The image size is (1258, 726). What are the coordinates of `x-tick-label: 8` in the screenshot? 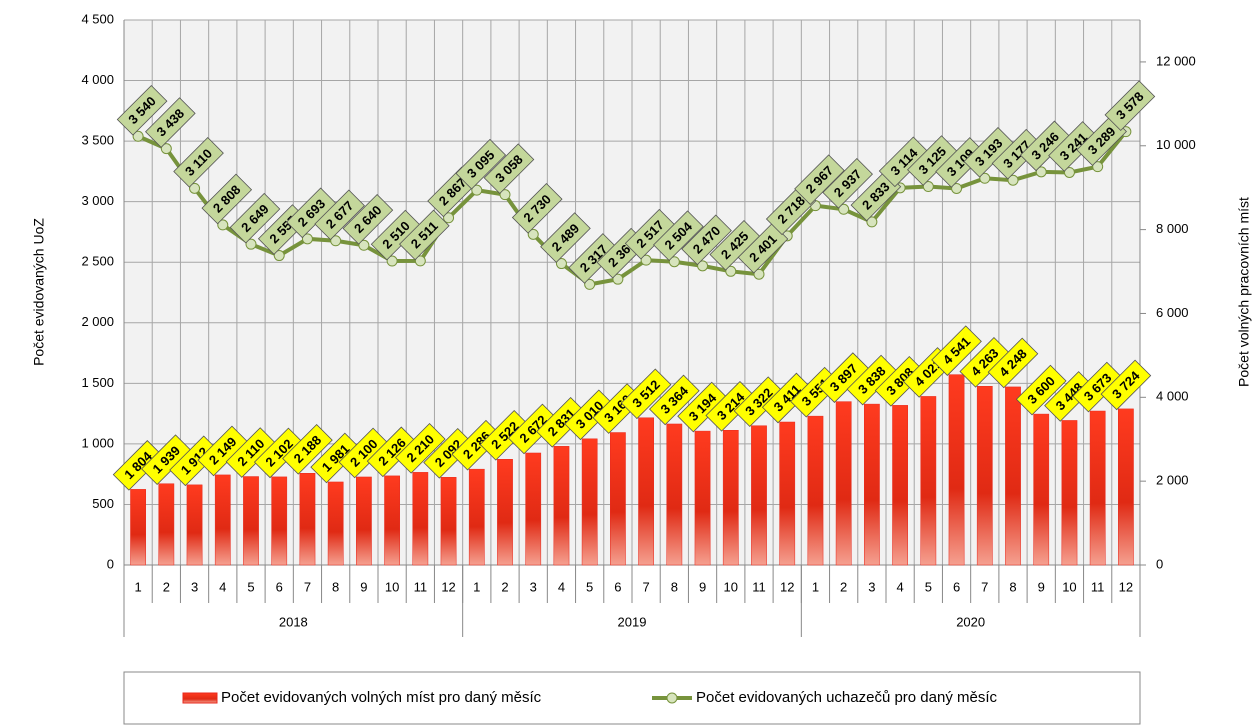 It's located at (1012, 586).